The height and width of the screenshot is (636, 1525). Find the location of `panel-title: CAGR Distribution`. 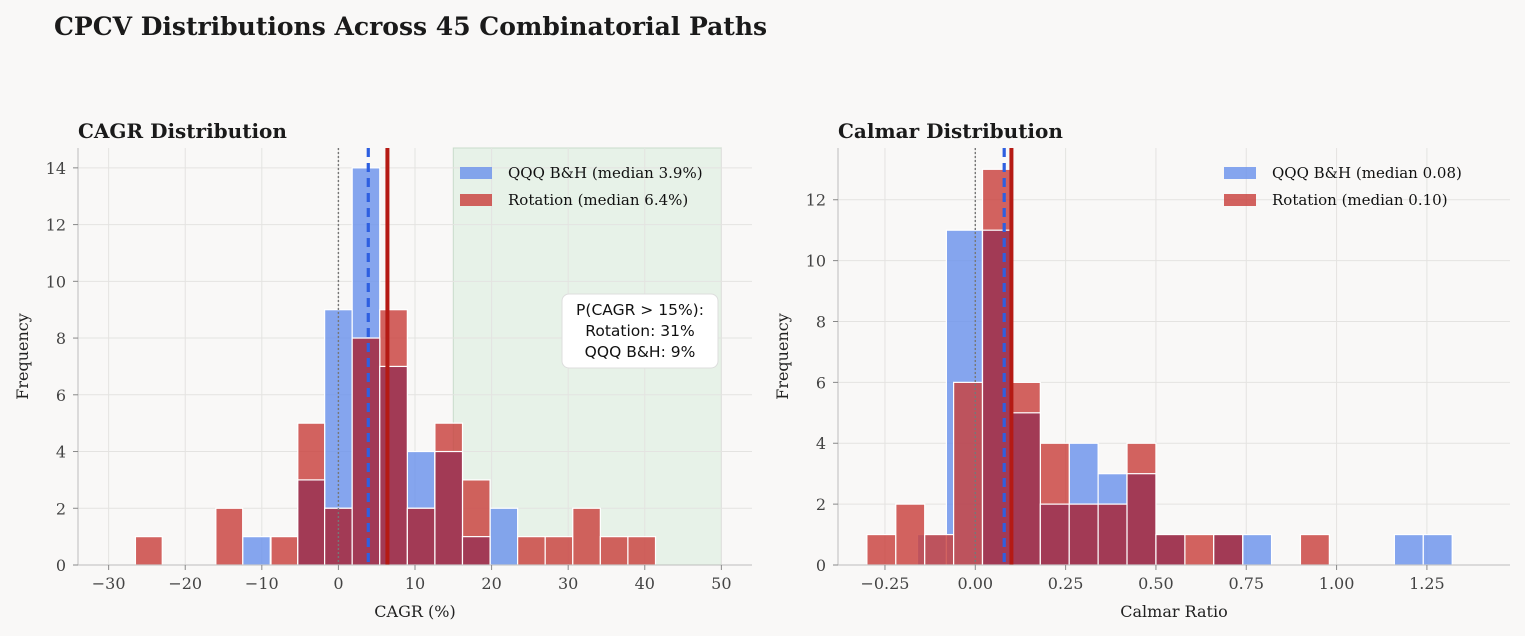

panel-title: CAGR Distribution is located at coordinates (182, 131).